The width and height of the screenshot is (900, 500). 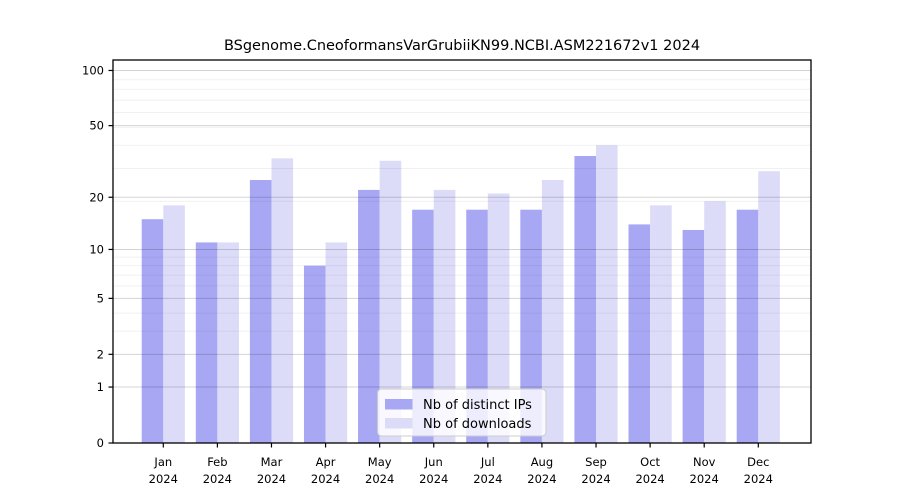 I want to click on bar-feb-nb-of-distinct-ips, so click(x=206, y=342).